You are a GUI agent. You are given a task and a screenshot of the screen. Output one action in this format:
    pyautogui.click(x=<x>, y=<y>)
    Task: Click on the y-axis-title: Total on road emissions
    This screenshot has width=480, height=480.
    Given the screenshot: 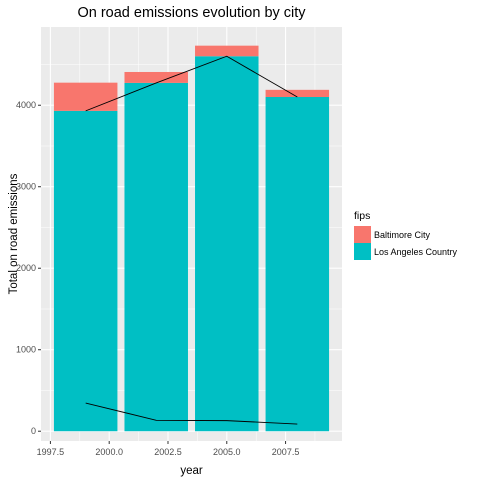 What is the action you would take?
    pyautogui.click(x=14, y=233)
    